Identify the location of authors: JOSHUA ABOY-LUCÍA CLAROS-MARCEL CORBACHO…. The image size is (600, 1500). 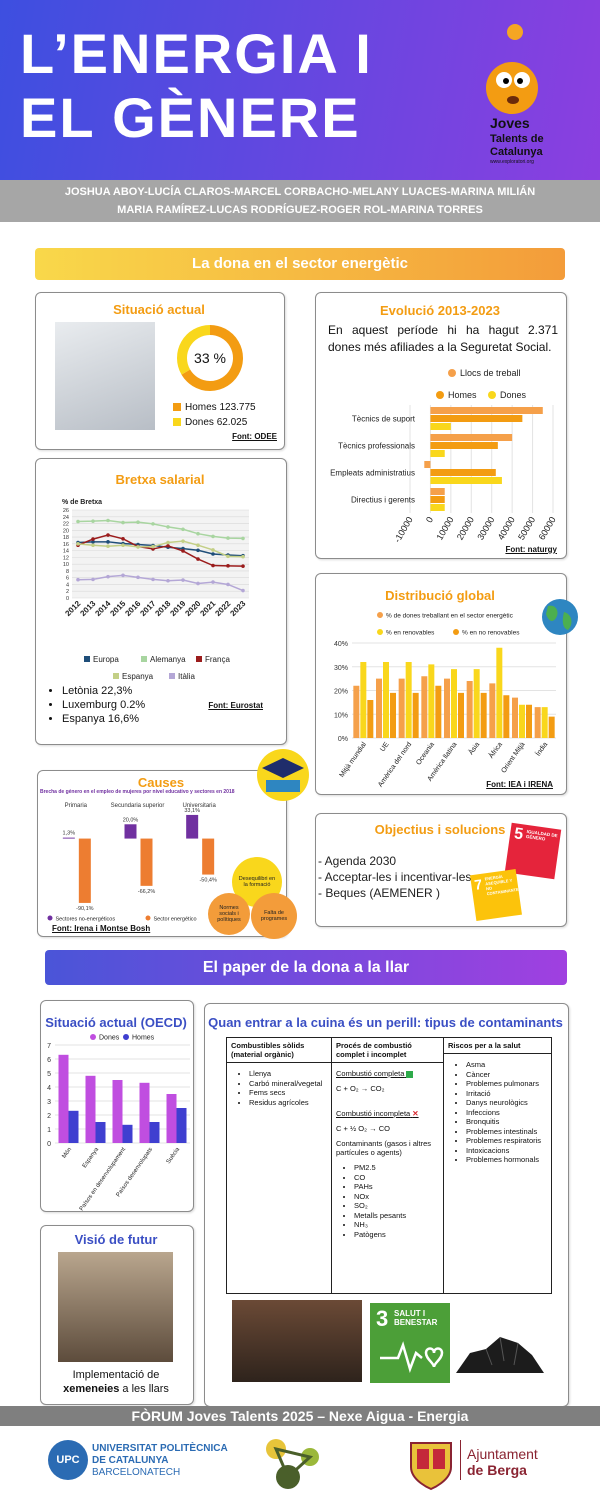
(300, 201).